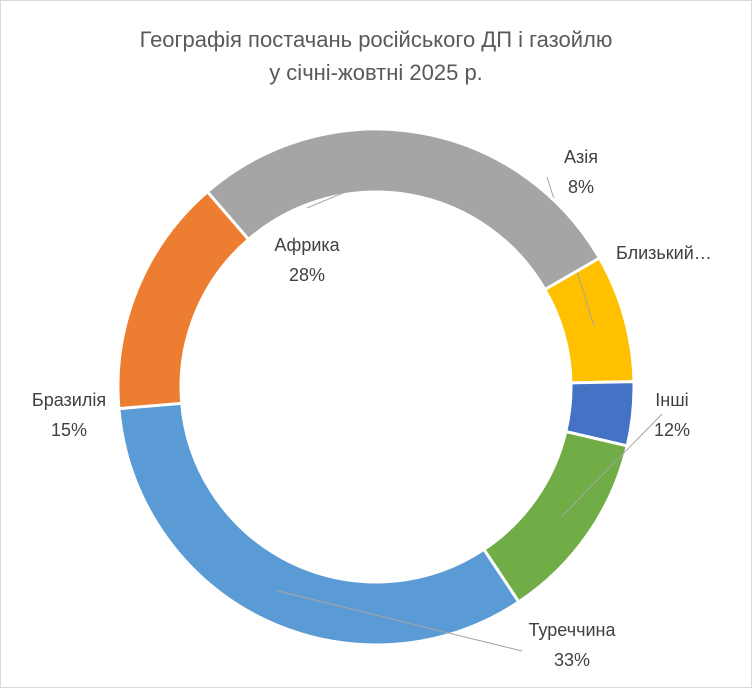 Image resolution: width=752 pixels, height=688 pixels. I want to click on slice-category-label: Туреччина, so click(573, 630).